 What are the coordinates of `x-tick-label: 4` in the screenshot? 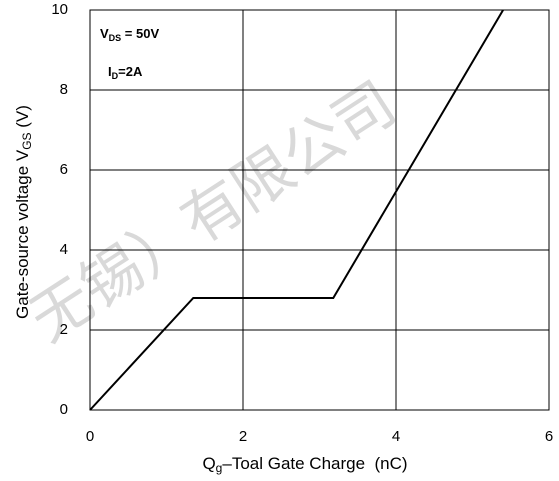 It's located at (396, 436).